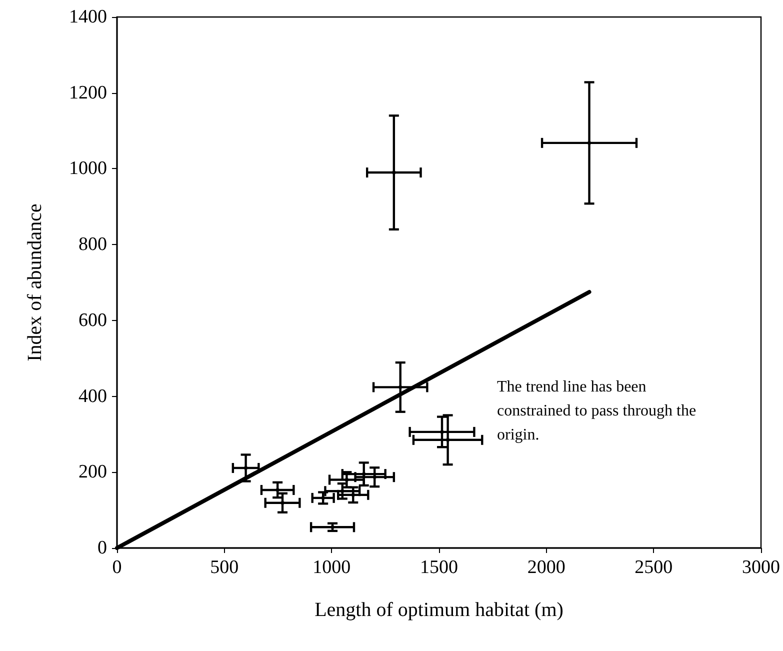 The width and height of the screenshot is (783, 651). I want to click on y-tick-label: 1400, so click(88, 17).